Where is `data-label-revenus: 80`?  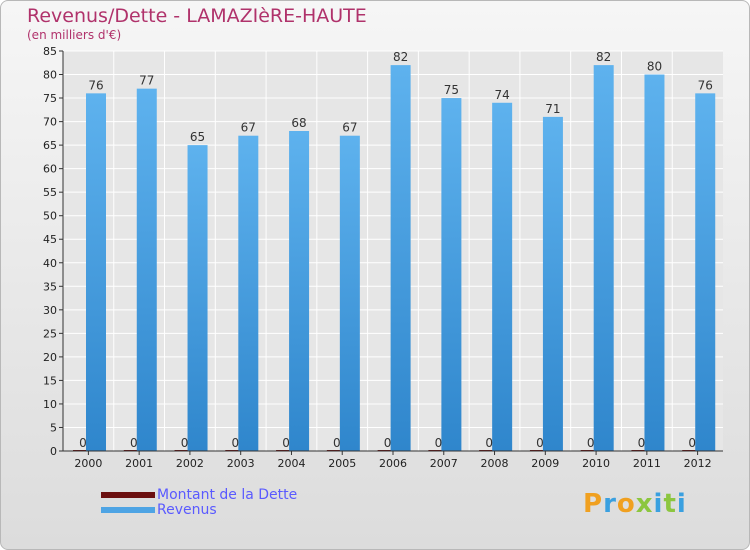
data-label-revenus: 80 is located at coordinates (654, 67).